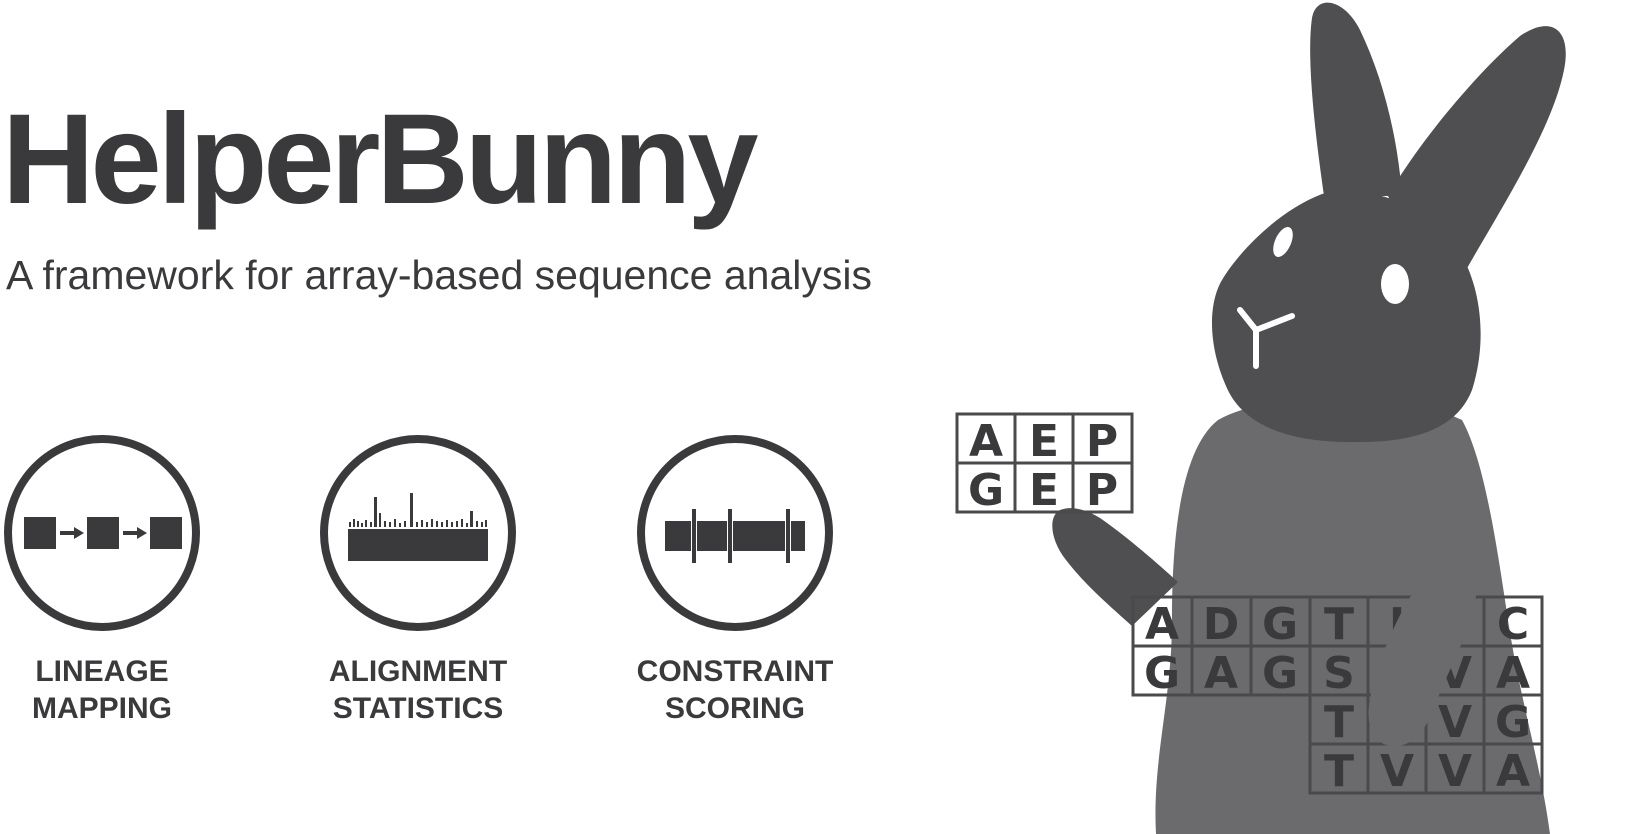 The height and width of the screenshot is (834, 1628). Describe the element at coordinates (734, 708) in the screenshot. I see `feature-label-line: SCORING` at that location.